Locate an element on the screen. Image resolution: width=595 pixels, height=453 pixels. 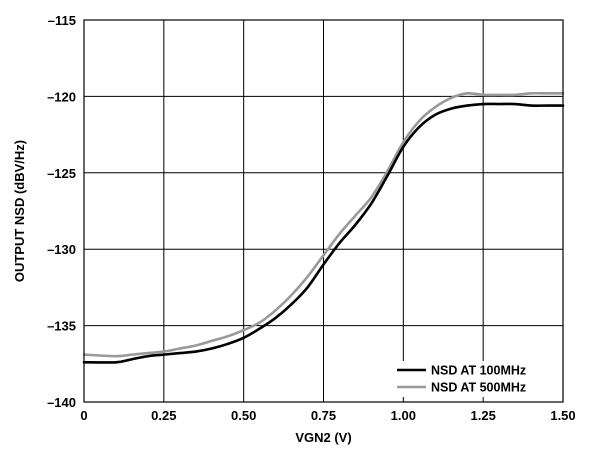
x-tick-label: 1.50 is located at coordinates (562, 415).